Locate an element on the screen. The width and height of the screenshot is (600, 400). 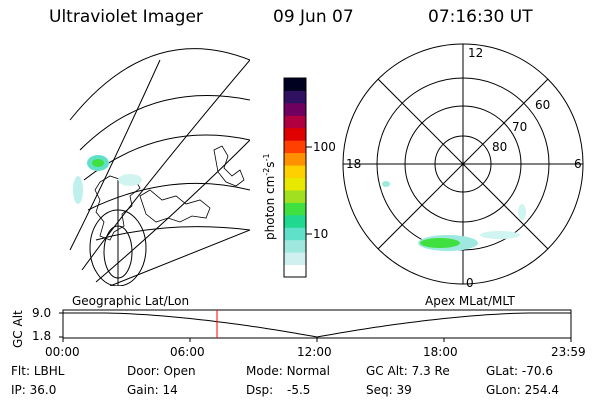
mlt-18-label: 18 is located at coordinates (354, 164).